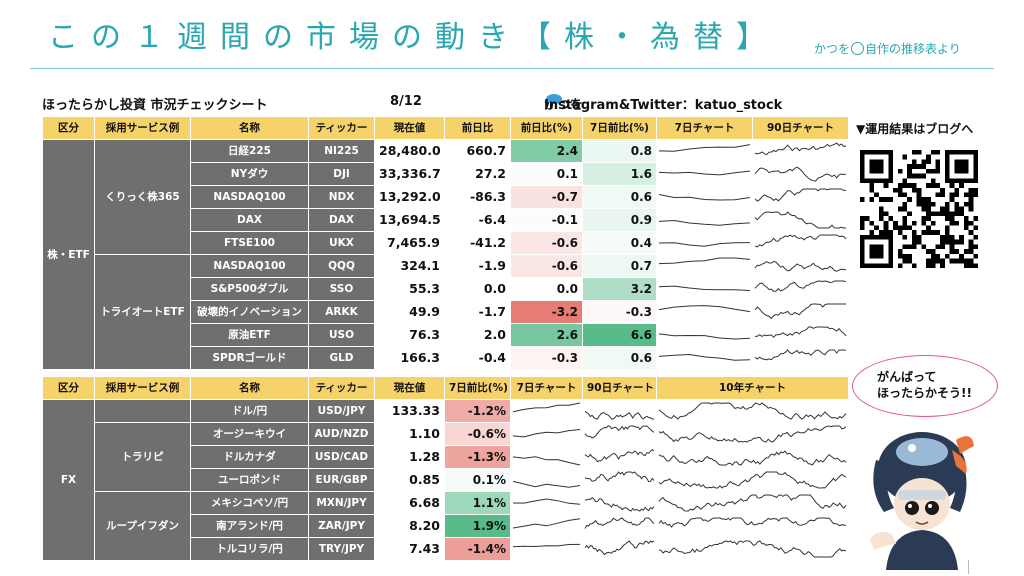 The height and width of the screenshot is (576, 1024). Describe the element at coordinates (142, 525) in the screenshot. I see `service-cell: ループイフダン` at that location.